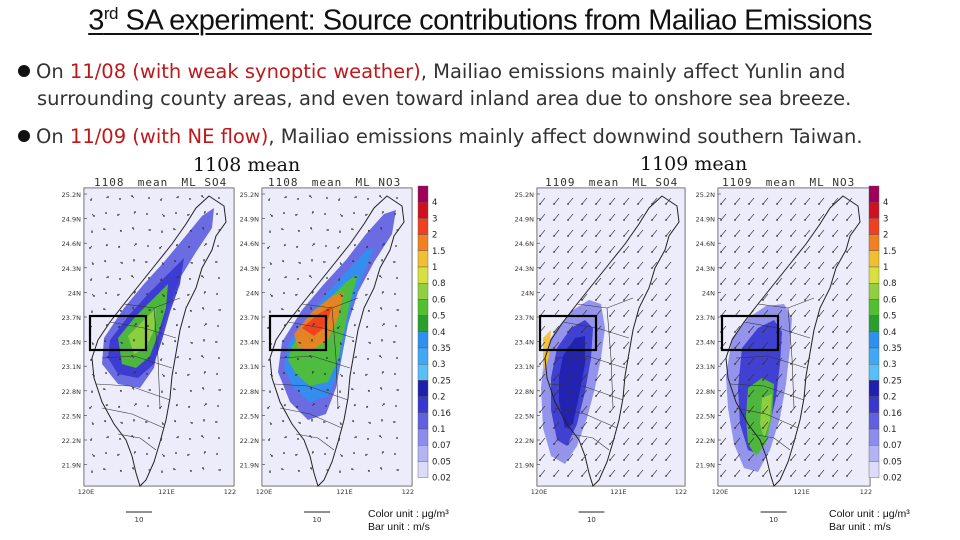 The width and height of the screenshot is (960, 540). Describe the element at coordinates (705, 220) in the screenshot. I see `lat-tick-label: 24.9N` at that location.